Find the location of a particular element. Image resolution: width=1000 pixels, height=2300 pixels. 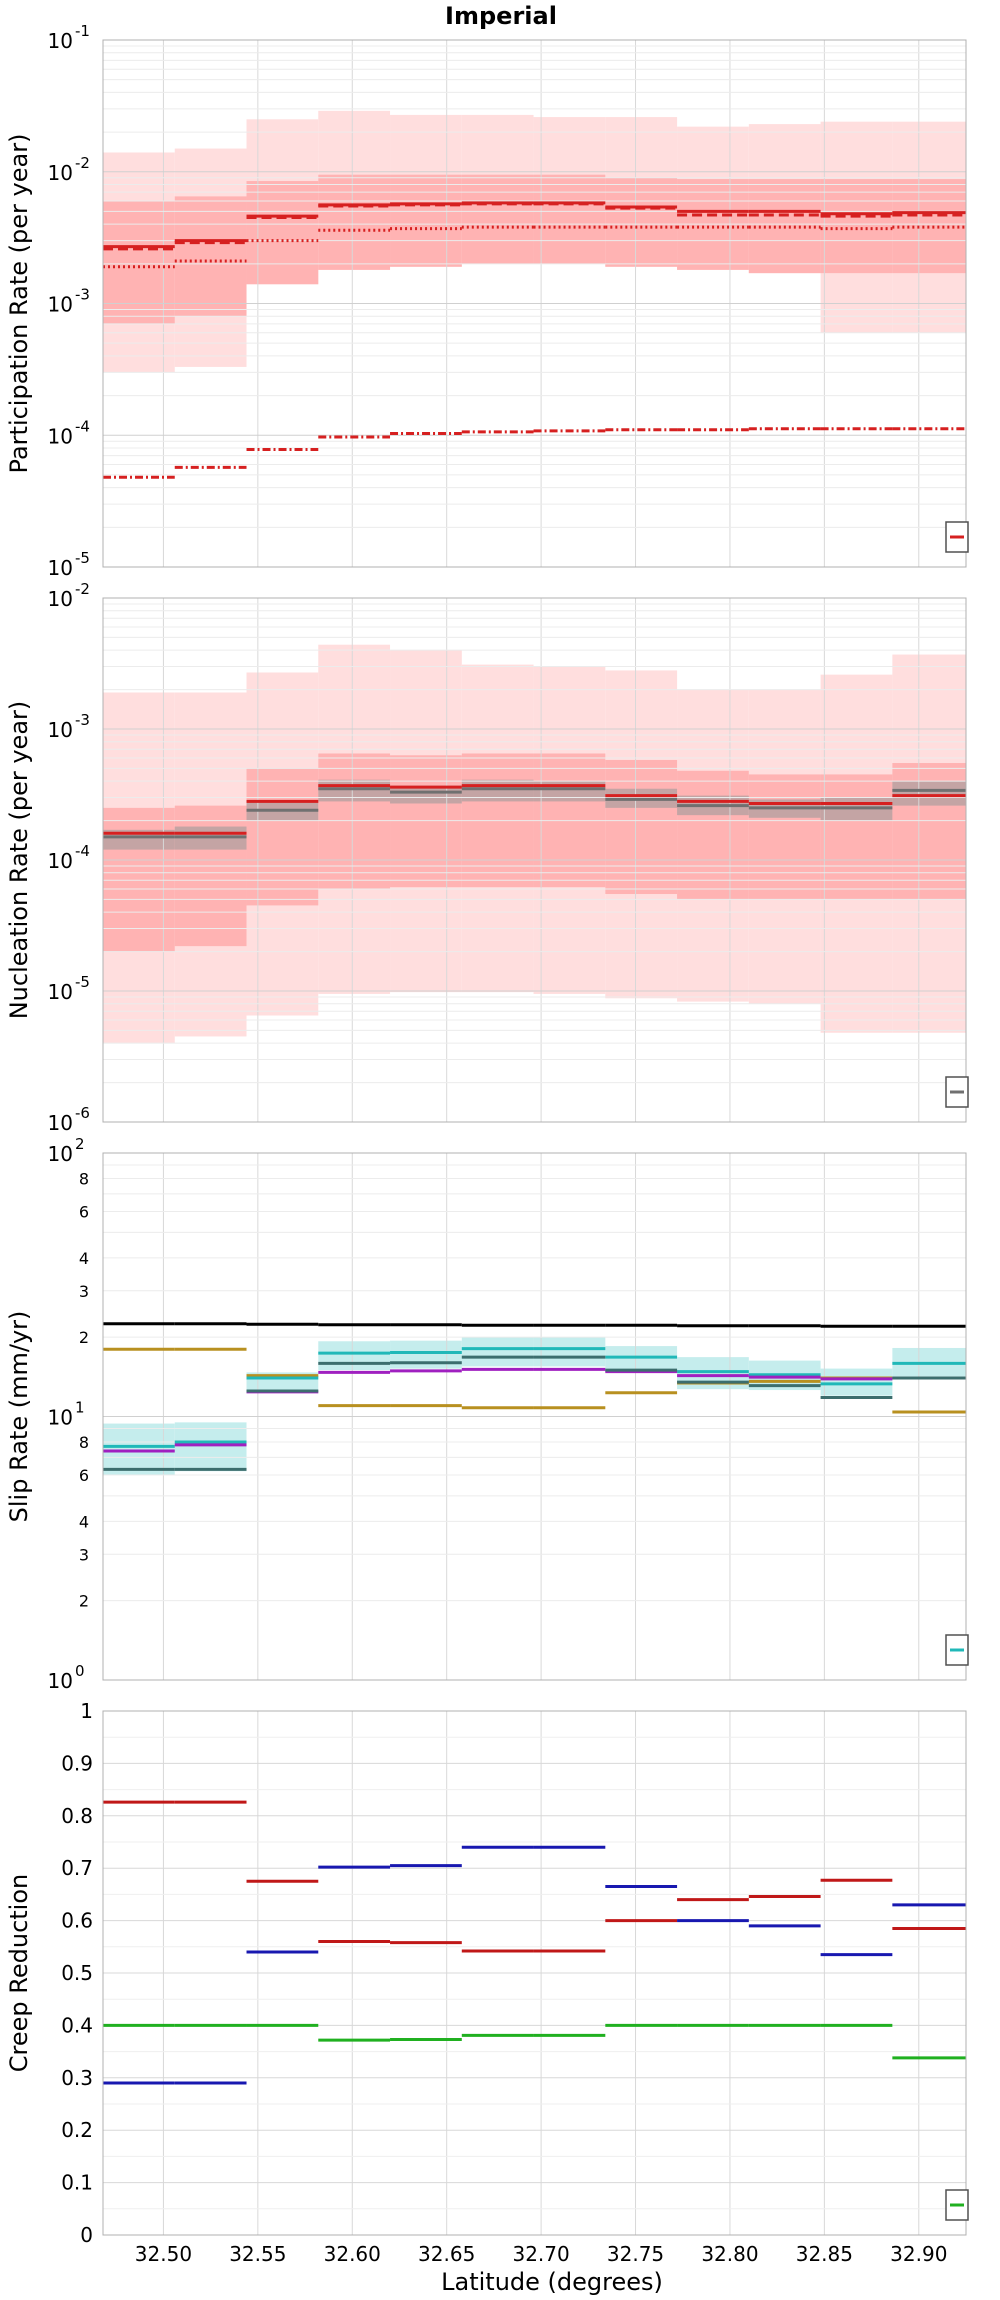

y-tick-label: 0.7 is located at coordinates (77, 1868).